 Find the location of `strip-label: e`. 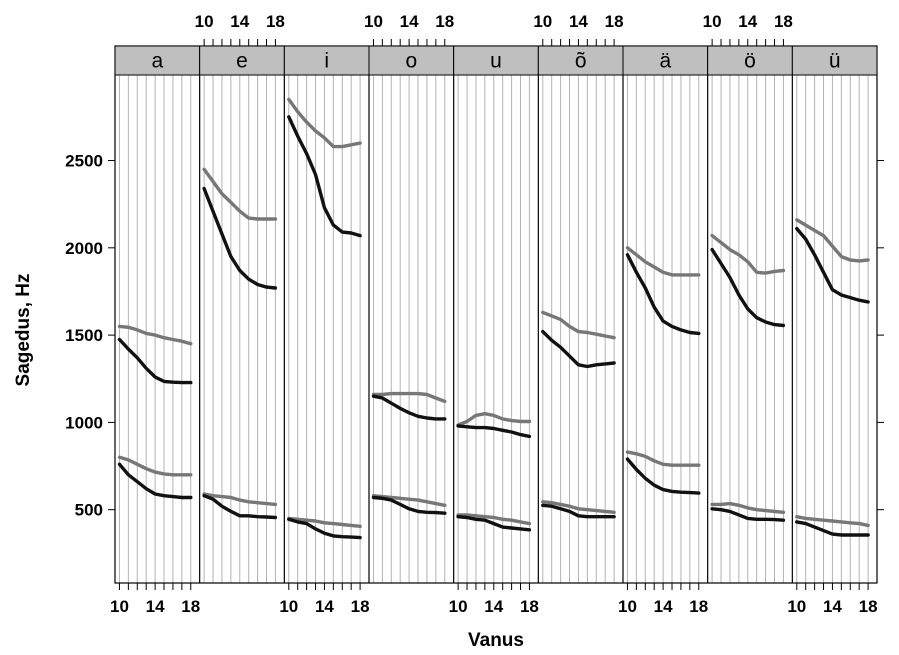

strip-label: e is located at coordinates (242, 61).